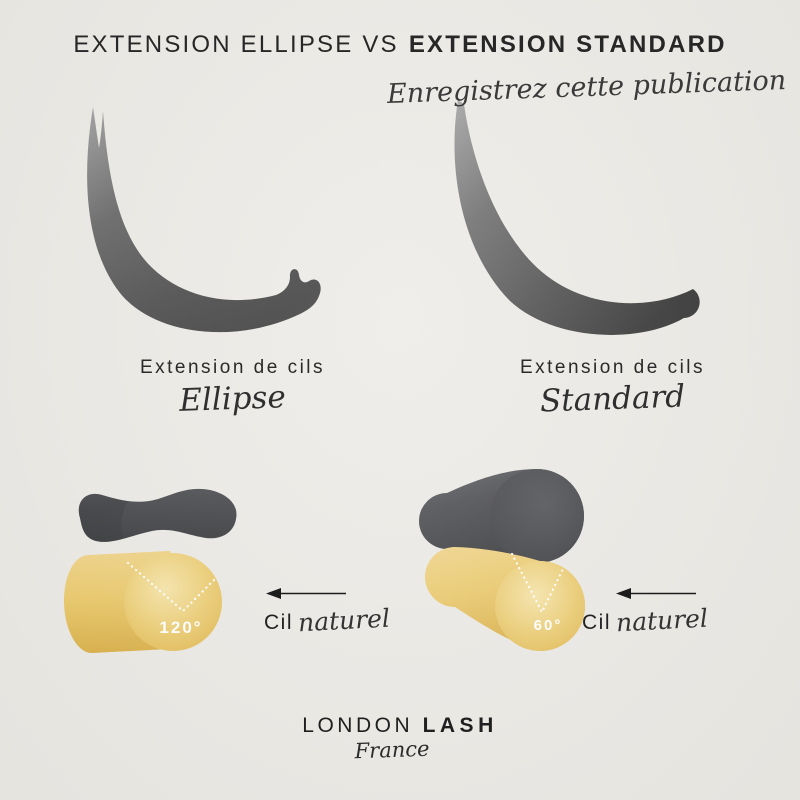 Image resolution: width=800 pixels, height=800 pixels. I want to click on ellipse-label-group: Extension de cils Ellipse, so click(232, 388).